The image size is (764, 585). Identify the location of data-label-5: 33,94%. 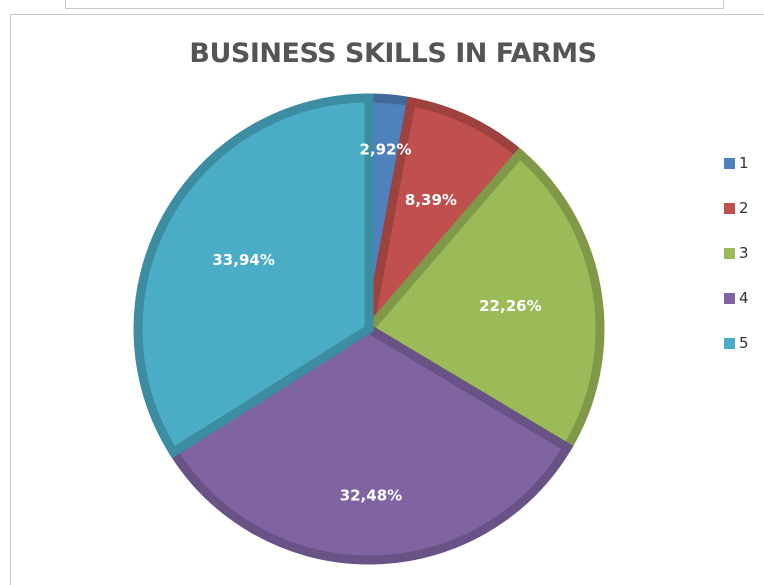
(243, 260).